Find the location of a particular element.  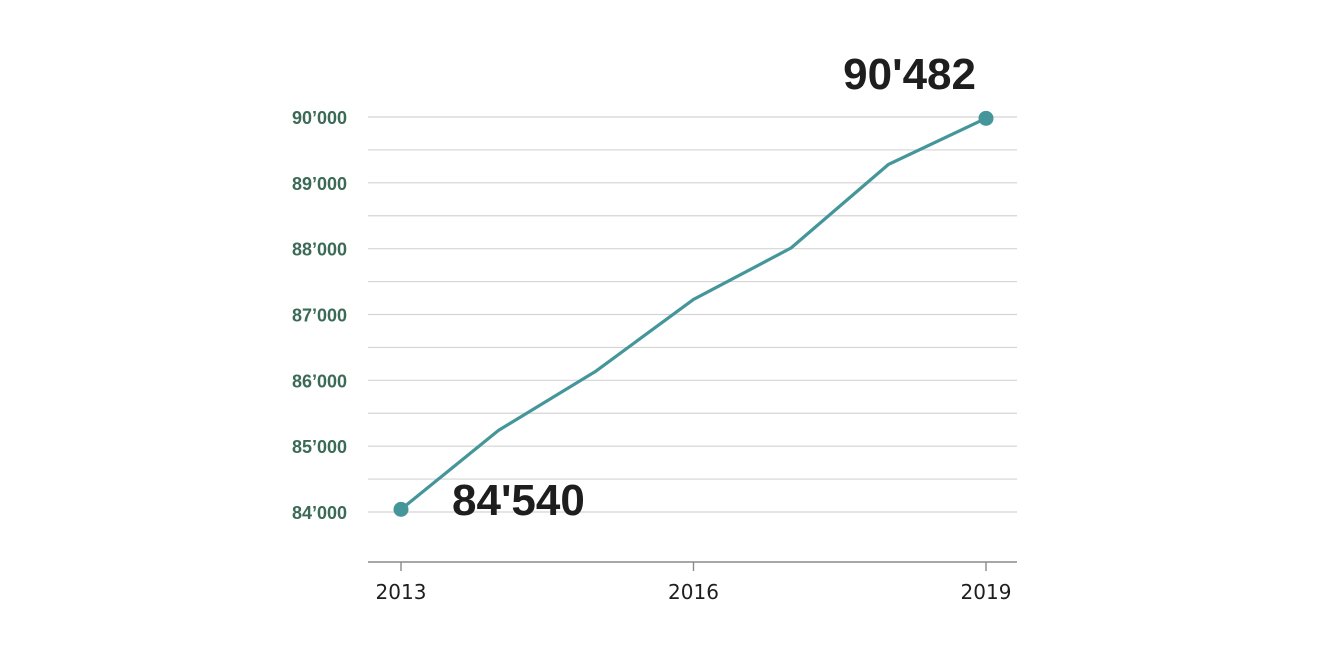

y-tick-label-88000: 88’000 is located at coordinates (319, 250).